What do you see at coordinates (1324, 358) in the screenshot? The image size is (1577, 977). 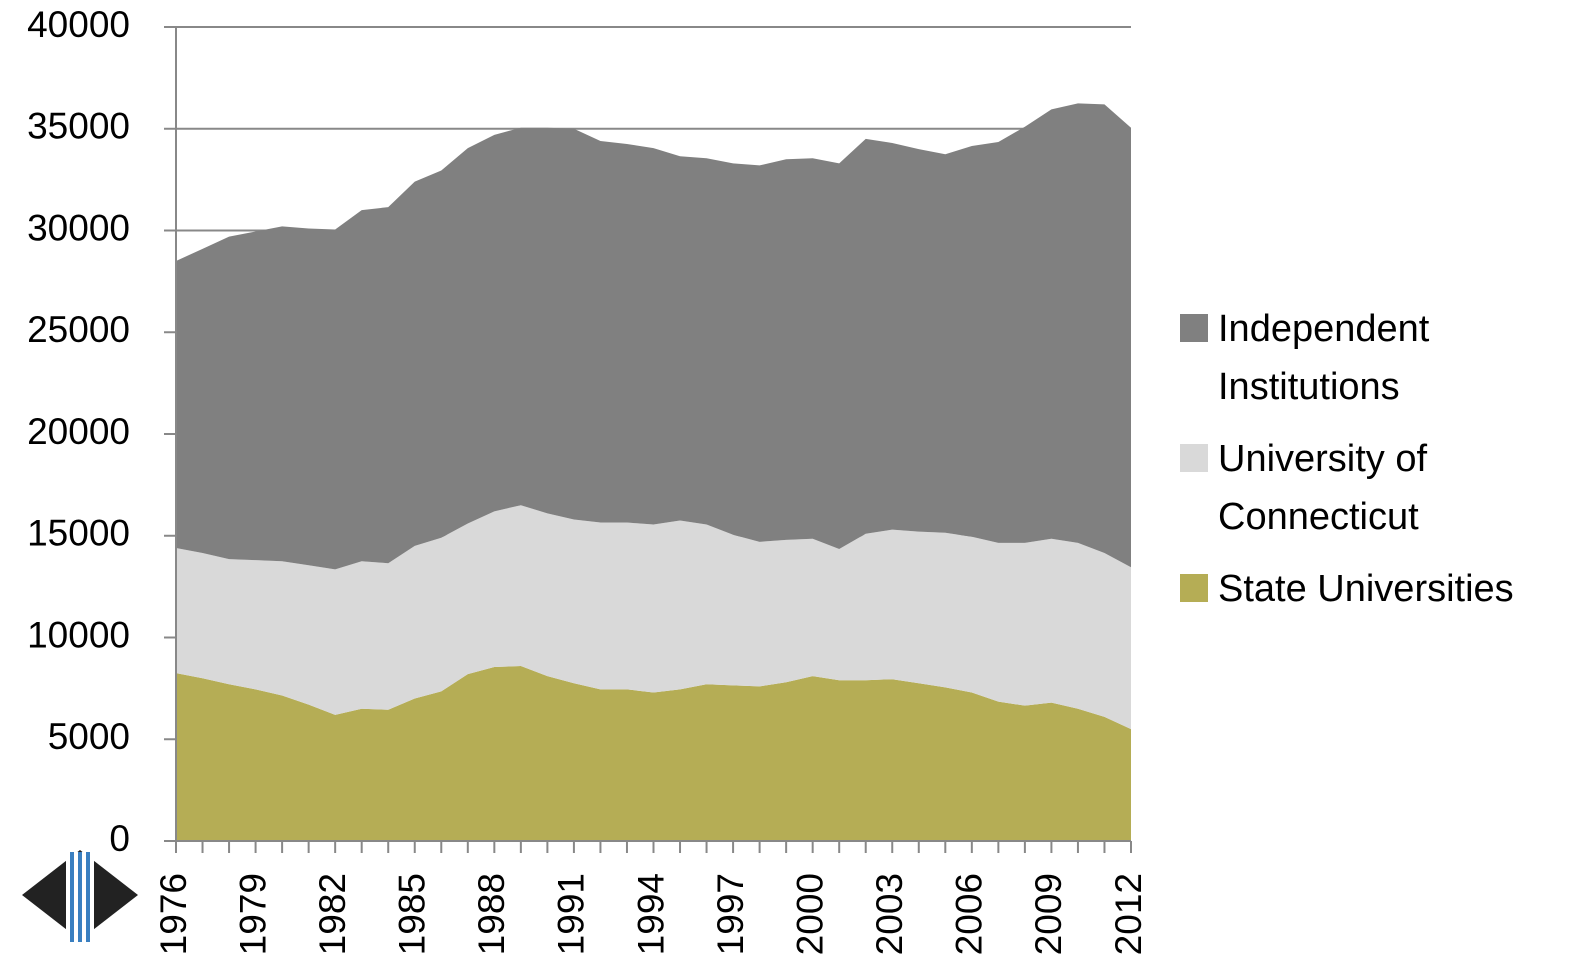 I see `legend-label: Independent Institutions` at bounding box center [1324, 358].